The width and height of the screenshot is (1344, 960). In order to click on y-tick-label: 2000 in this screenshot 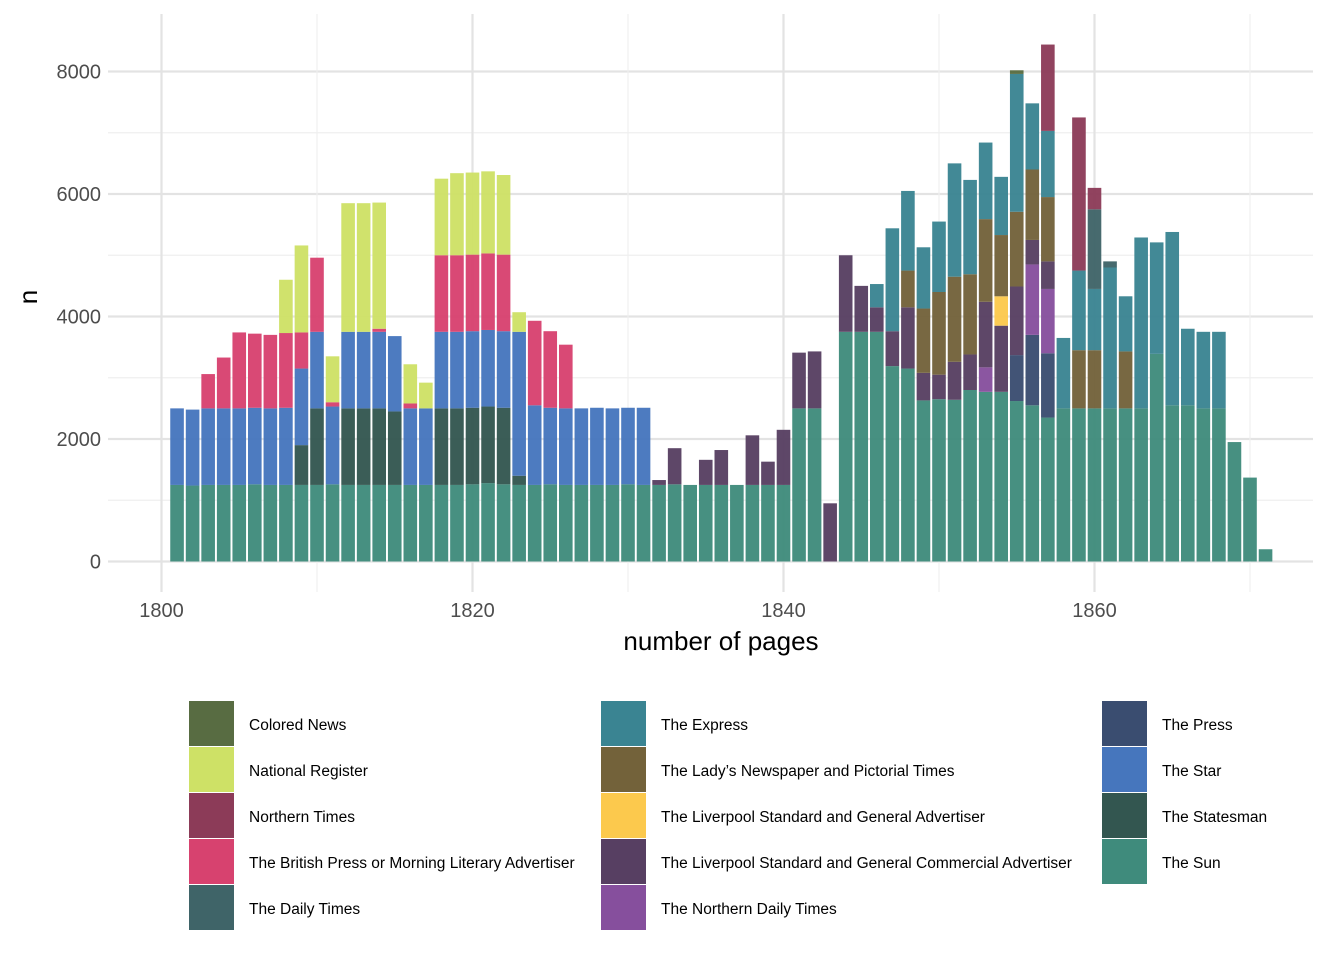, I will do `click(79, 440)`.